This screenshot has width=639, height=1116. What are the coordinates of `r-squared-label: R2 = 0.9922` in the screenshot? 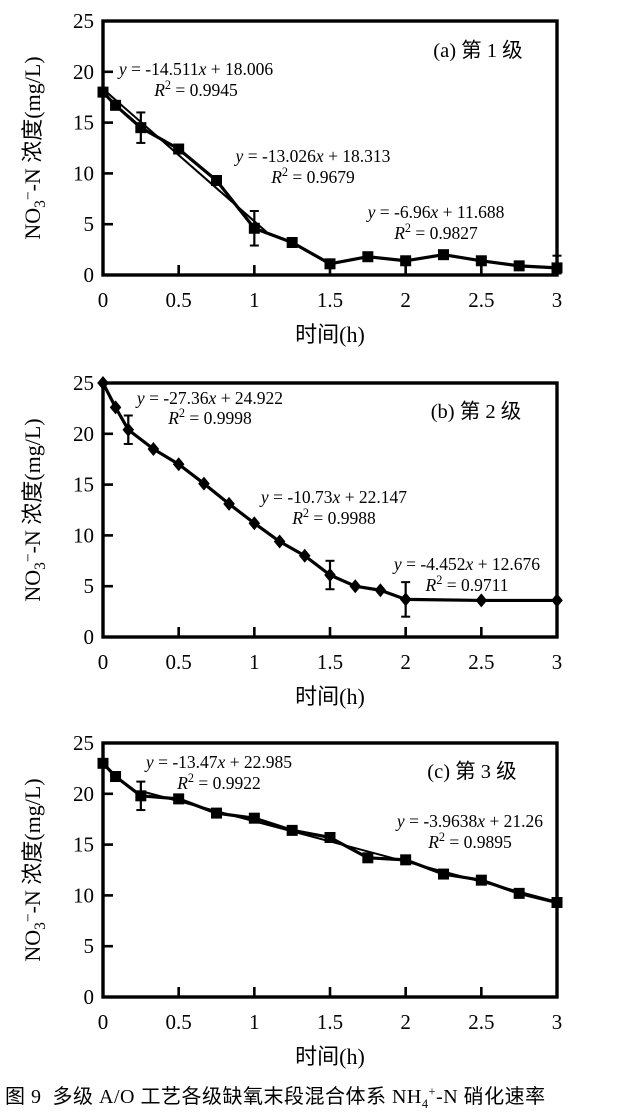 It's located at (218, 782).